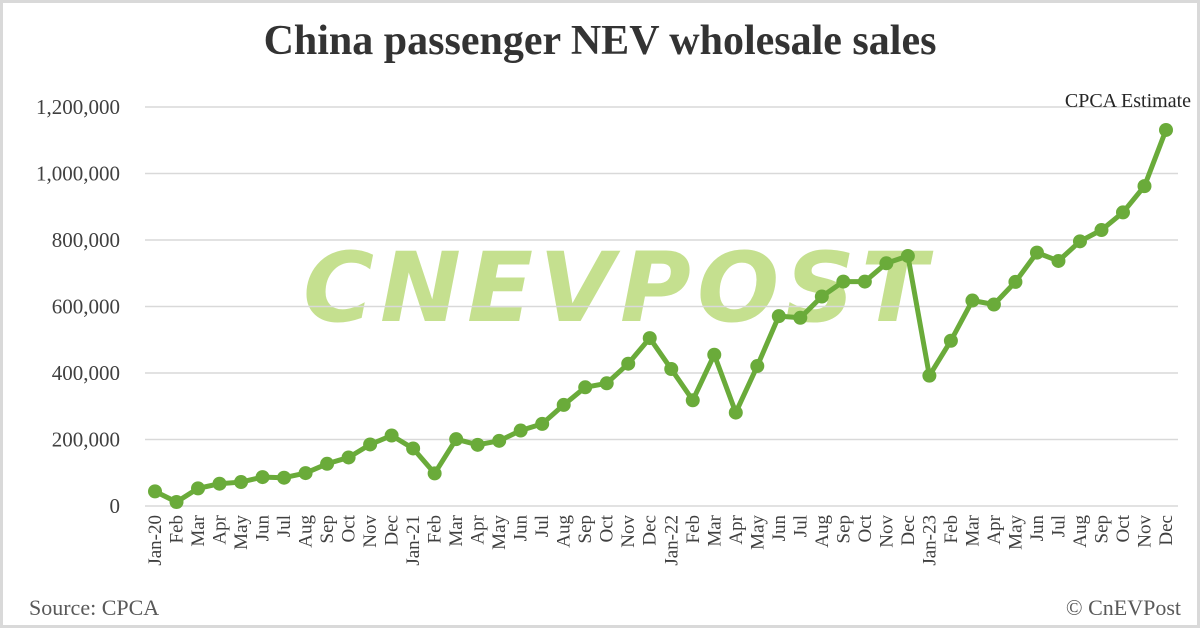  Describe the element at coordinates (86, 307) in the screenshot. I see `y-tick-label: 600,000` at that location.